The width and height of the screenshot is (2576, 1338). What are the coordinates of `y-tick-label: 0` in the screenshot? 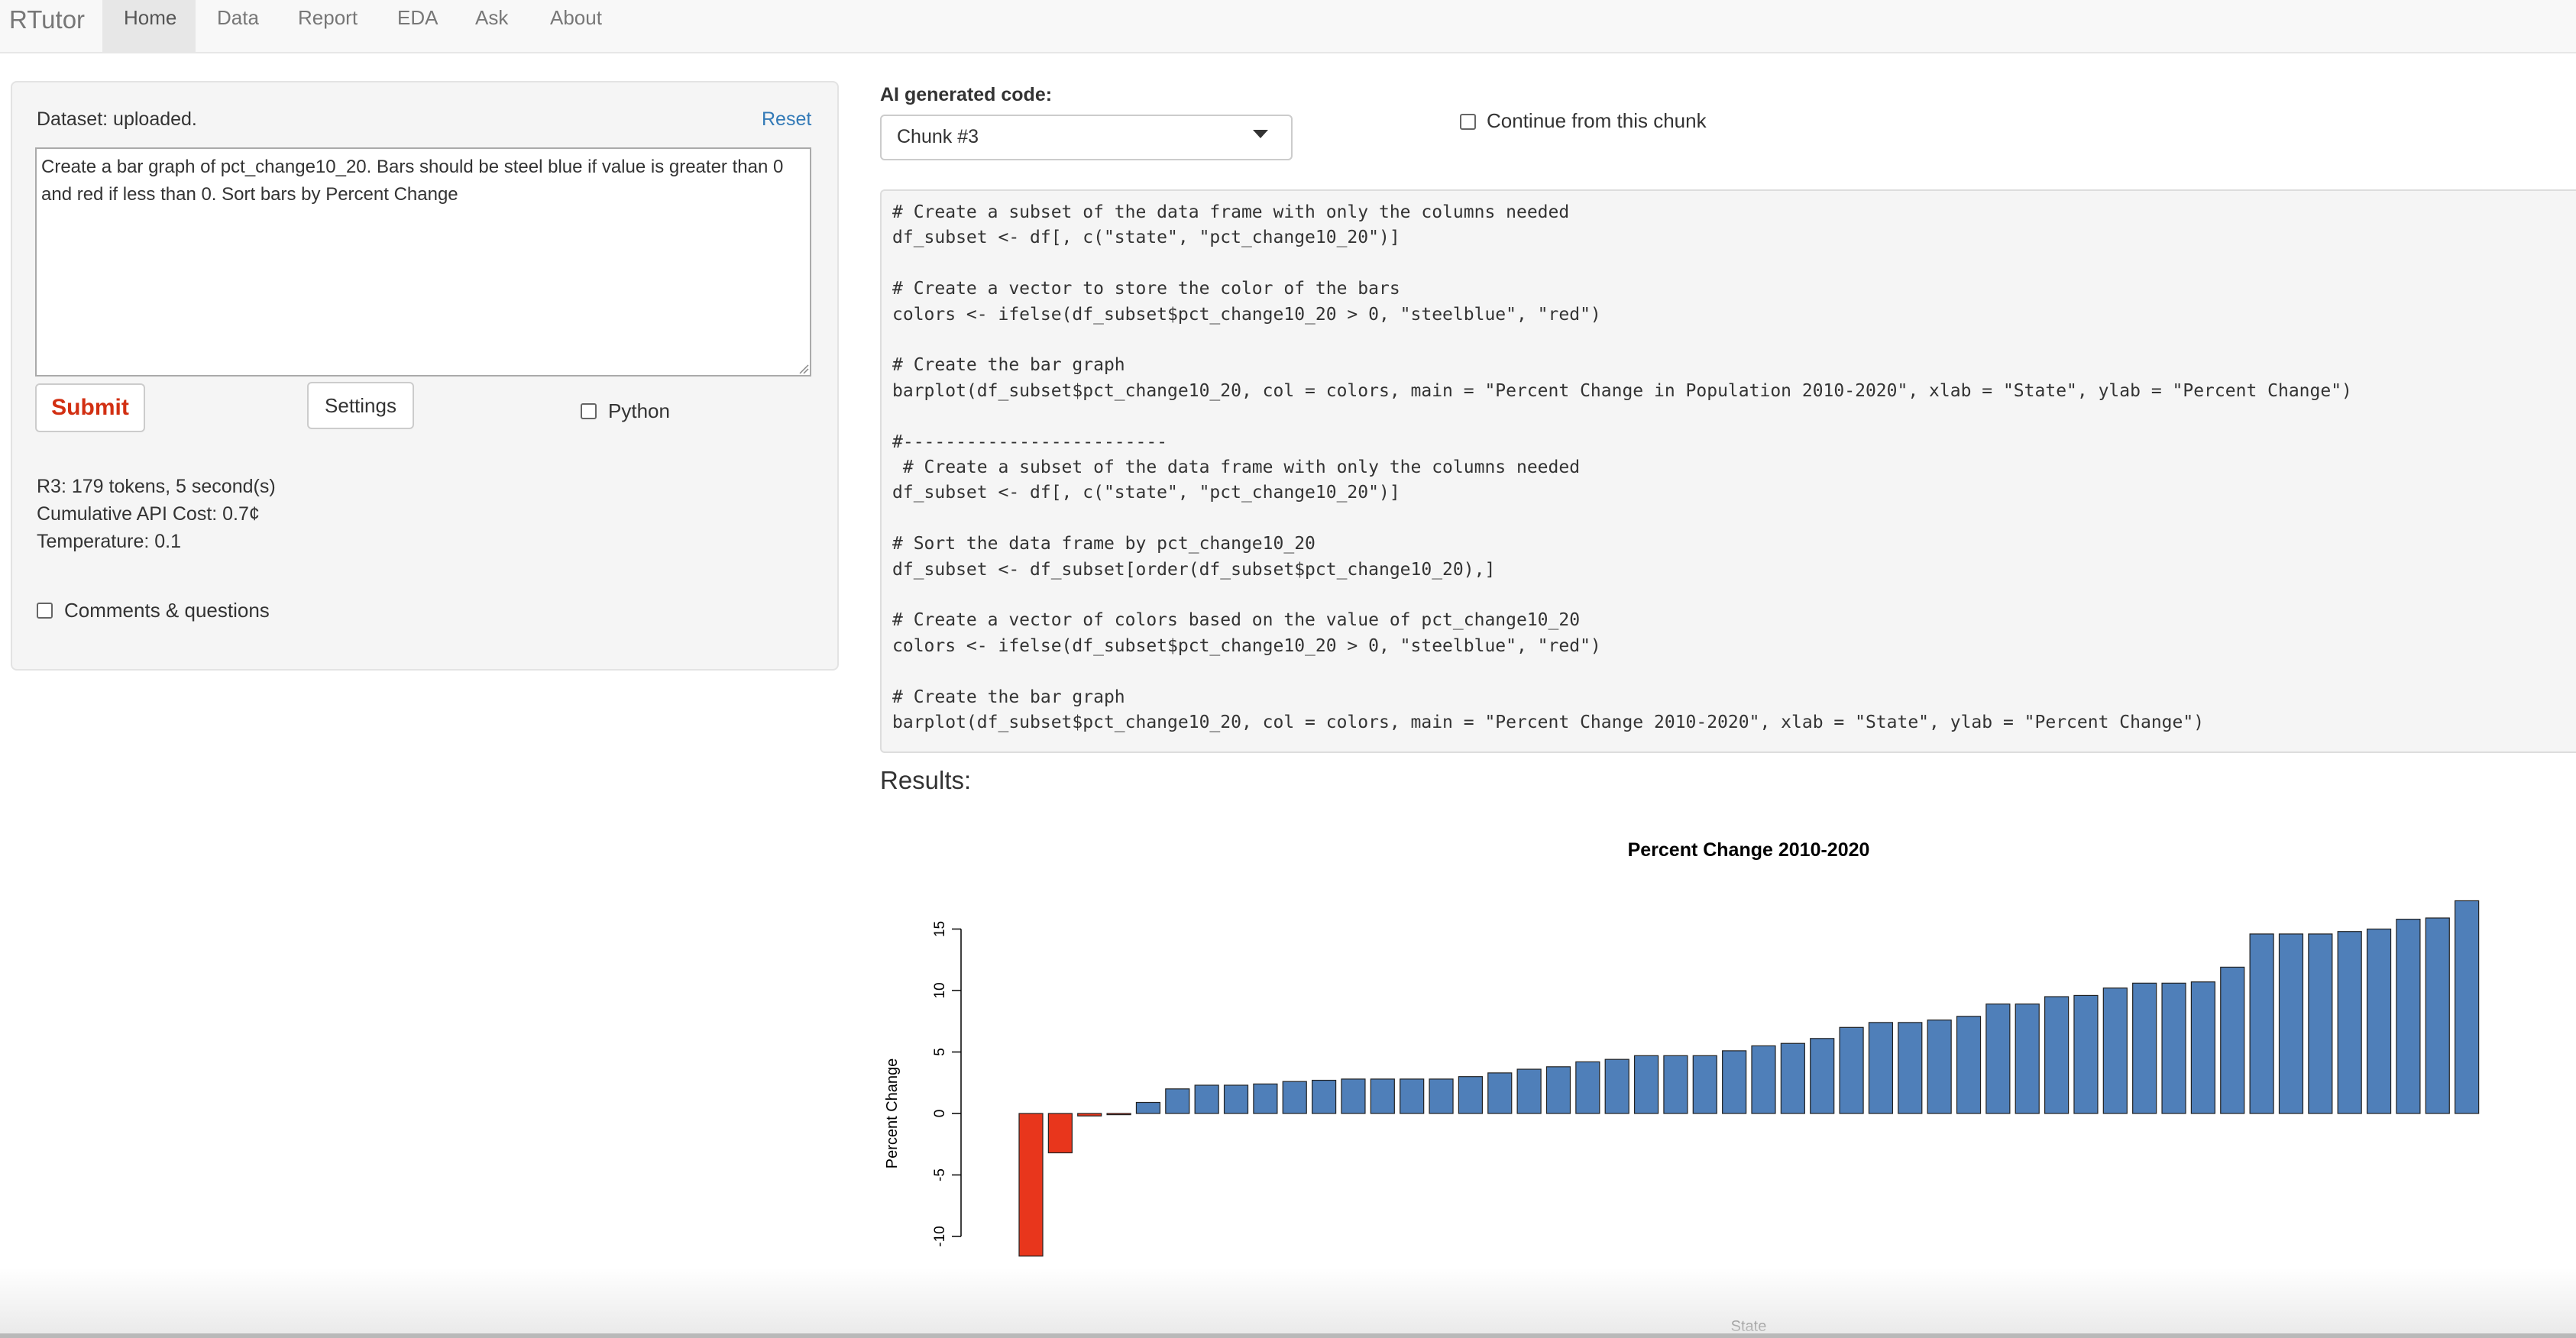 It's located at (940, 1114).